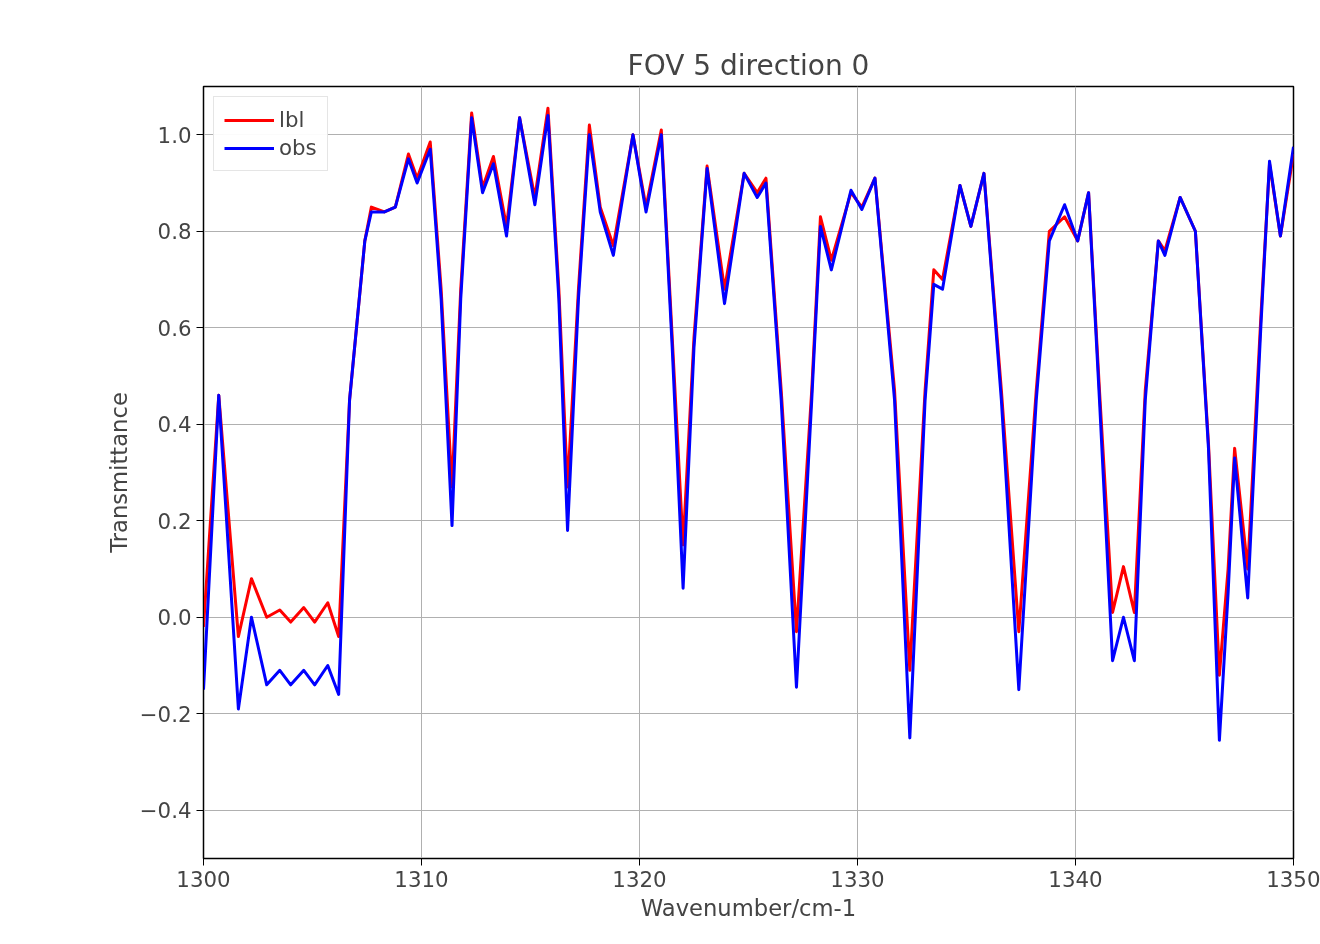 This screenshot has height=944, width=1320. I want to click on x-tick-label: 1340, so click(1075, 879).